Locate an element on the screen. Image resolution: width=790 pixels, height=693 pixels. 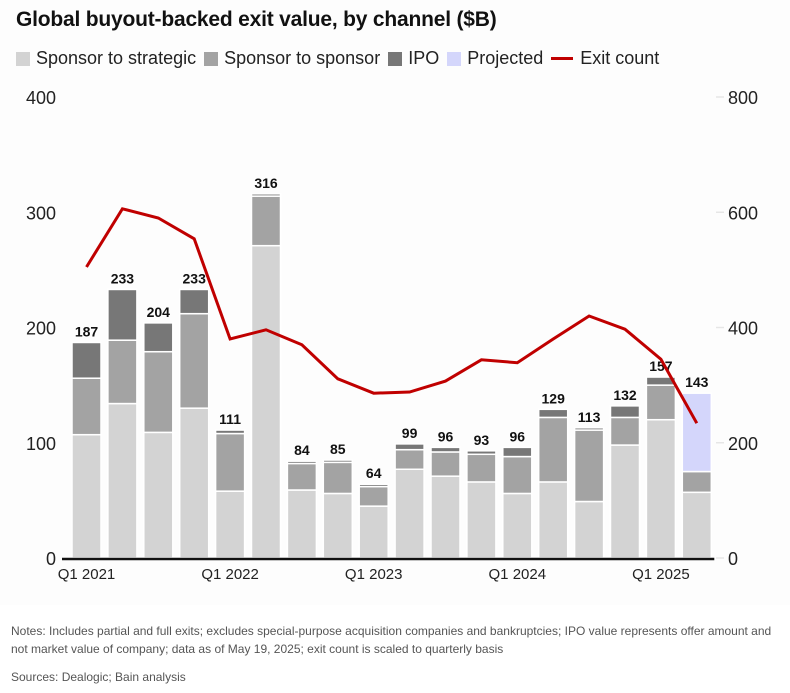
legend-item-sponsor-to-strategic: Sponsor to strategic is located at coordinates (106, 58).